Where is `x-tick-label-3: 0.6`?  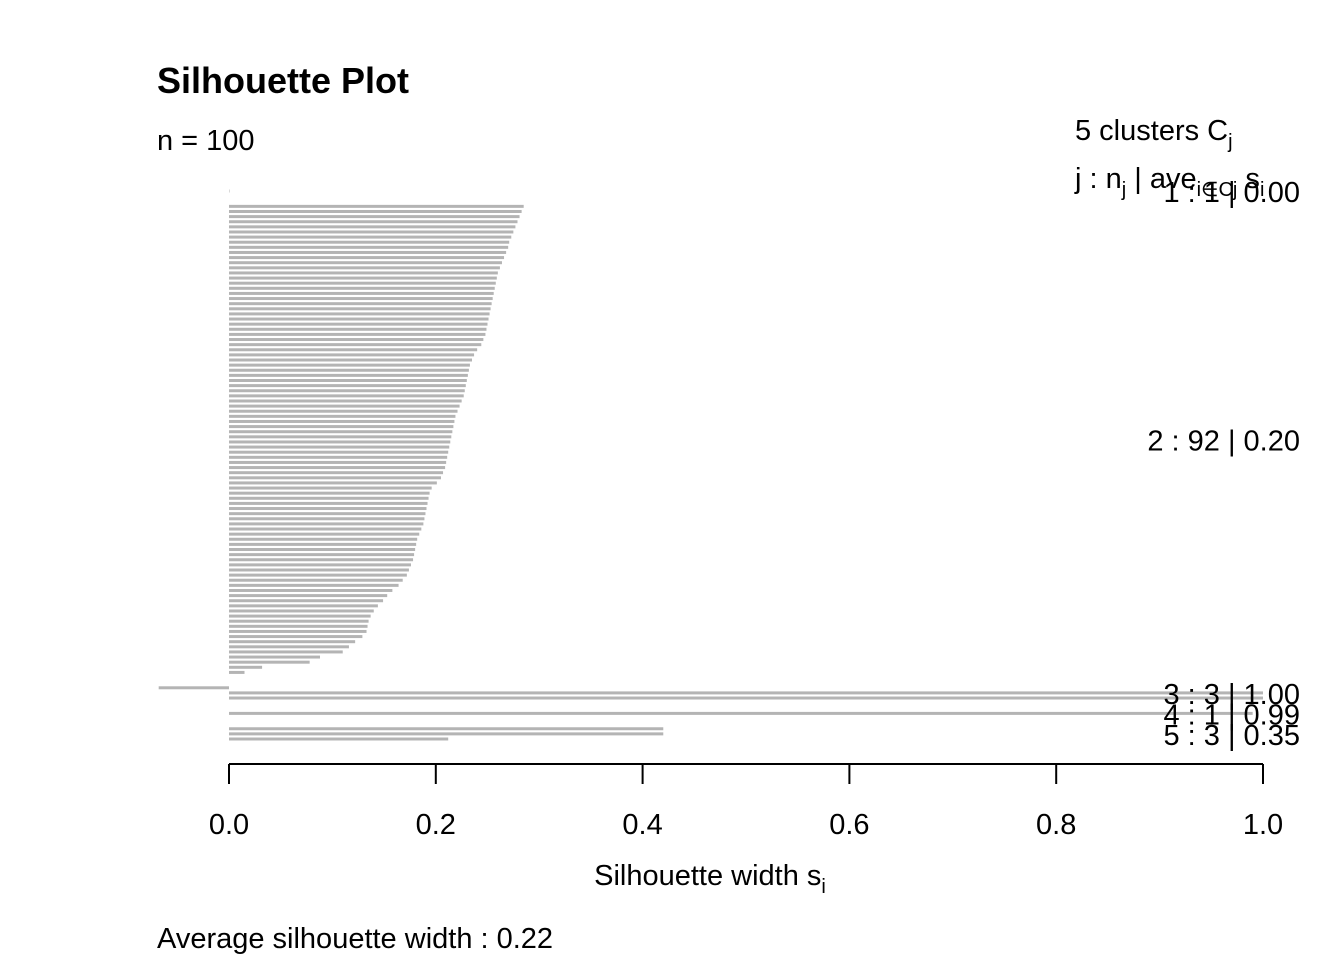
x-tick-label-3: 0.6 is located at coordinates (849, 825).